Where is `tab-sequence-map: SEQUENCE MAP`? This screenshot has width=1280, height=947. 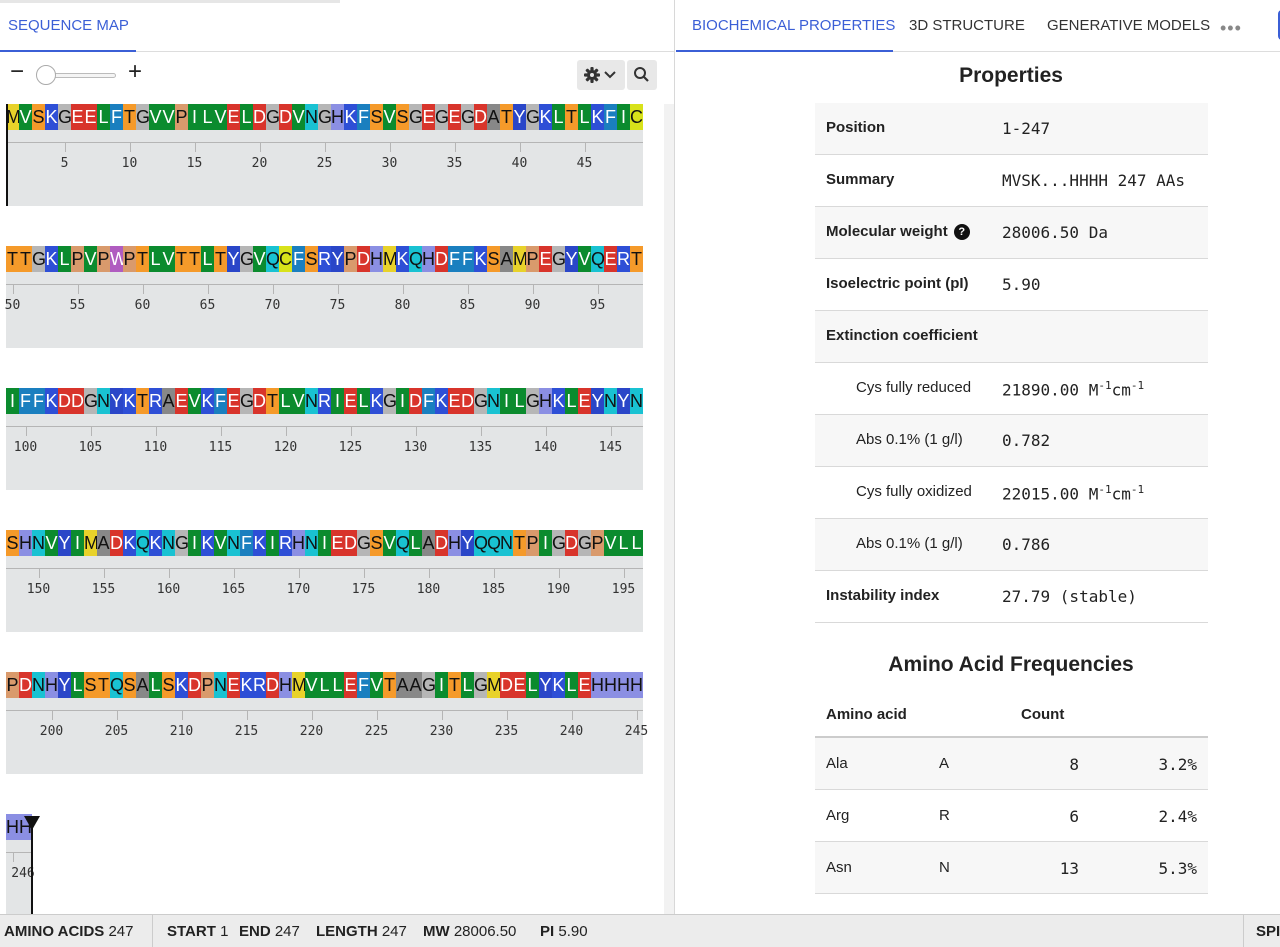 tab-sequence-map: SEQUENCE MAP is located at coordinates (68, 26).